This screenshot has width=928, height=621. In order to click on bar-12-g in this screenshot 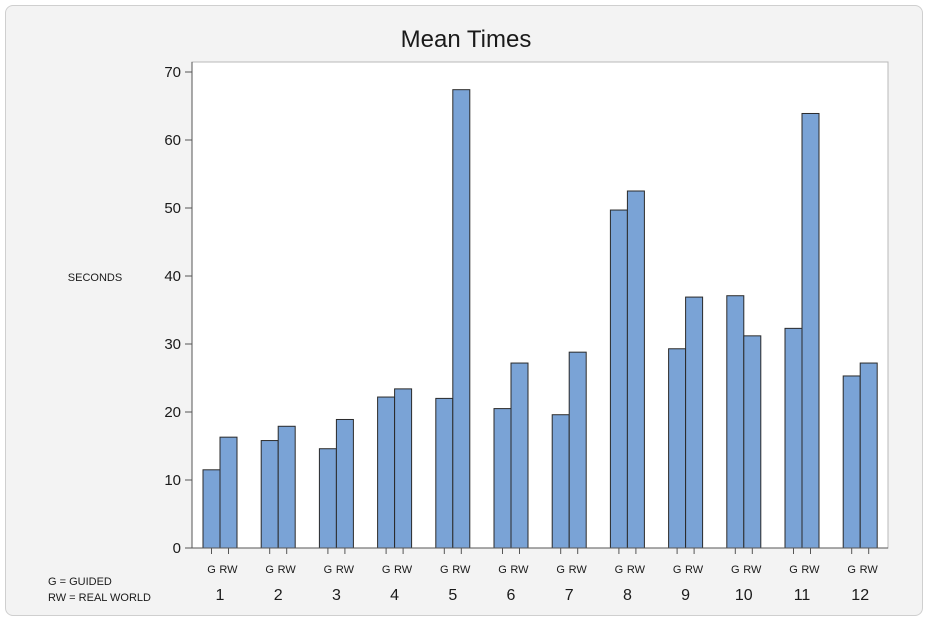, I will do `click(851, 462)`.